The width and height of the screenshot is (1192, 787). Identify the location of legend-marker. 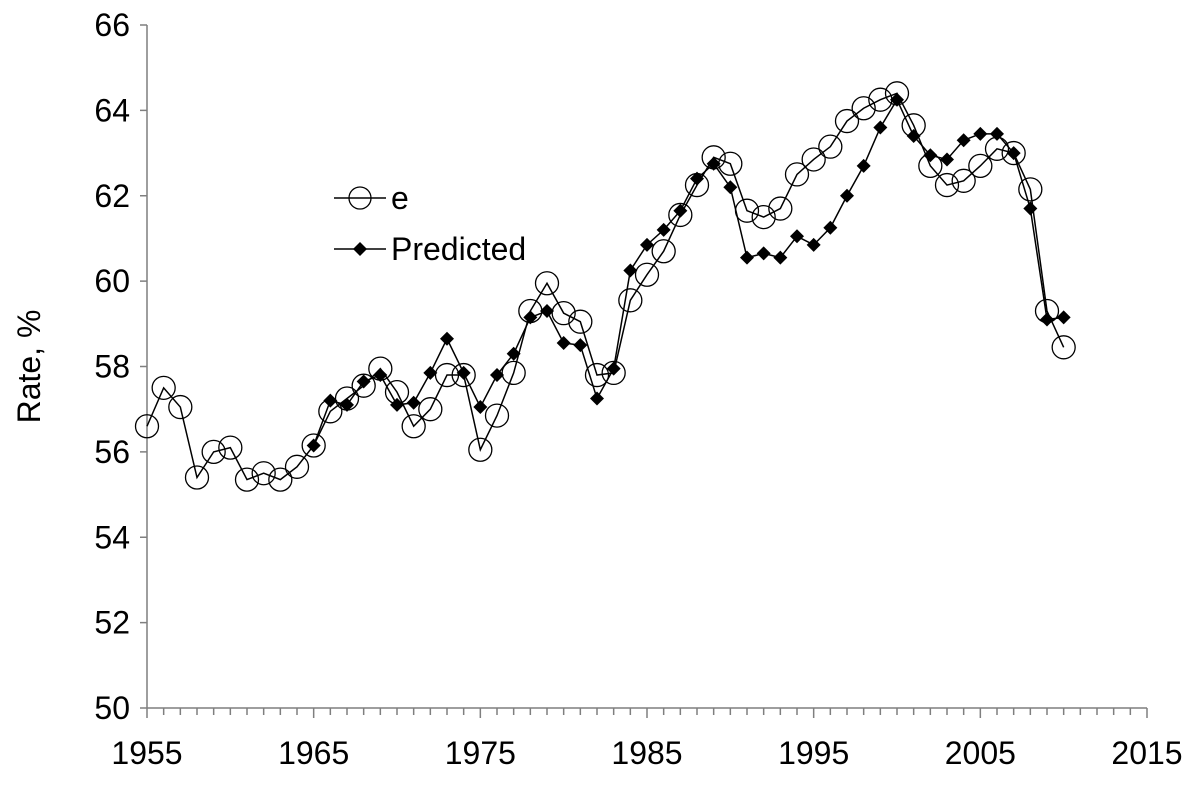
(360, 249).